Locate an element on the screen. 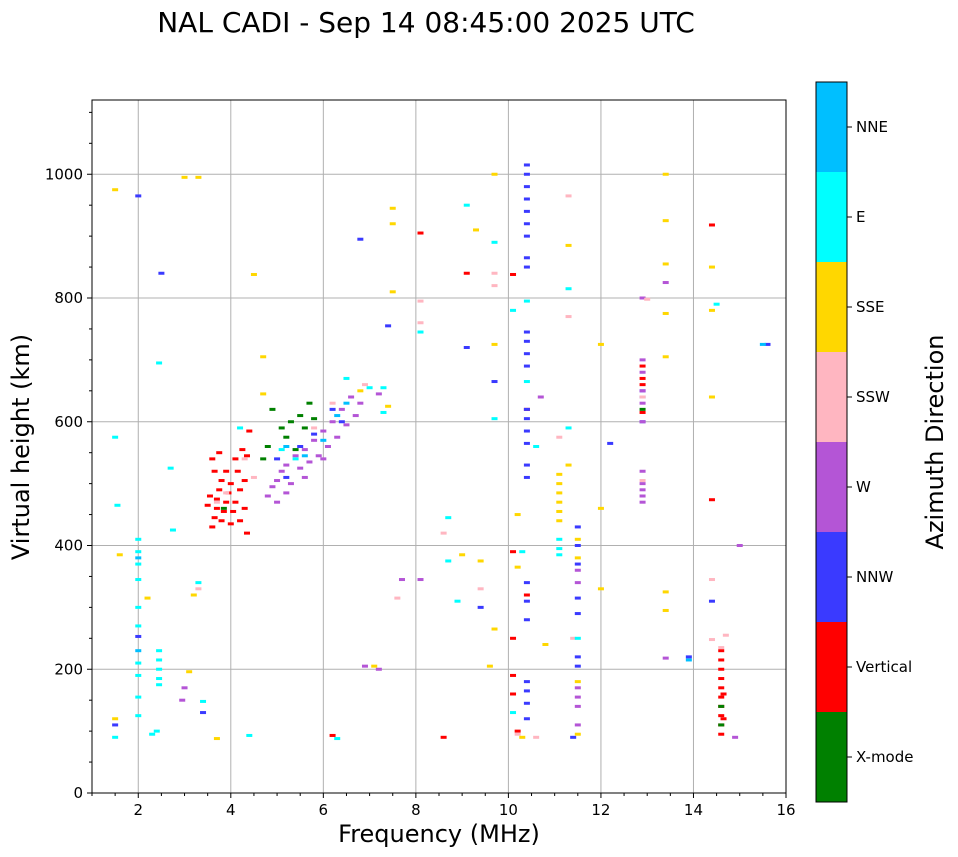  colorbar-segment-vertical is located at coordinates (831, 667).